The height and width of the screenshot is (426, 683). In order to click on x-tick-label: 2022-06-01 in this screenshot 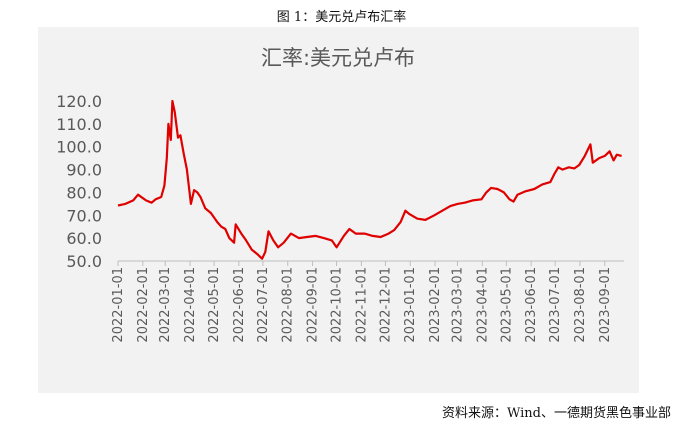, I will do `click(239, 305)`.